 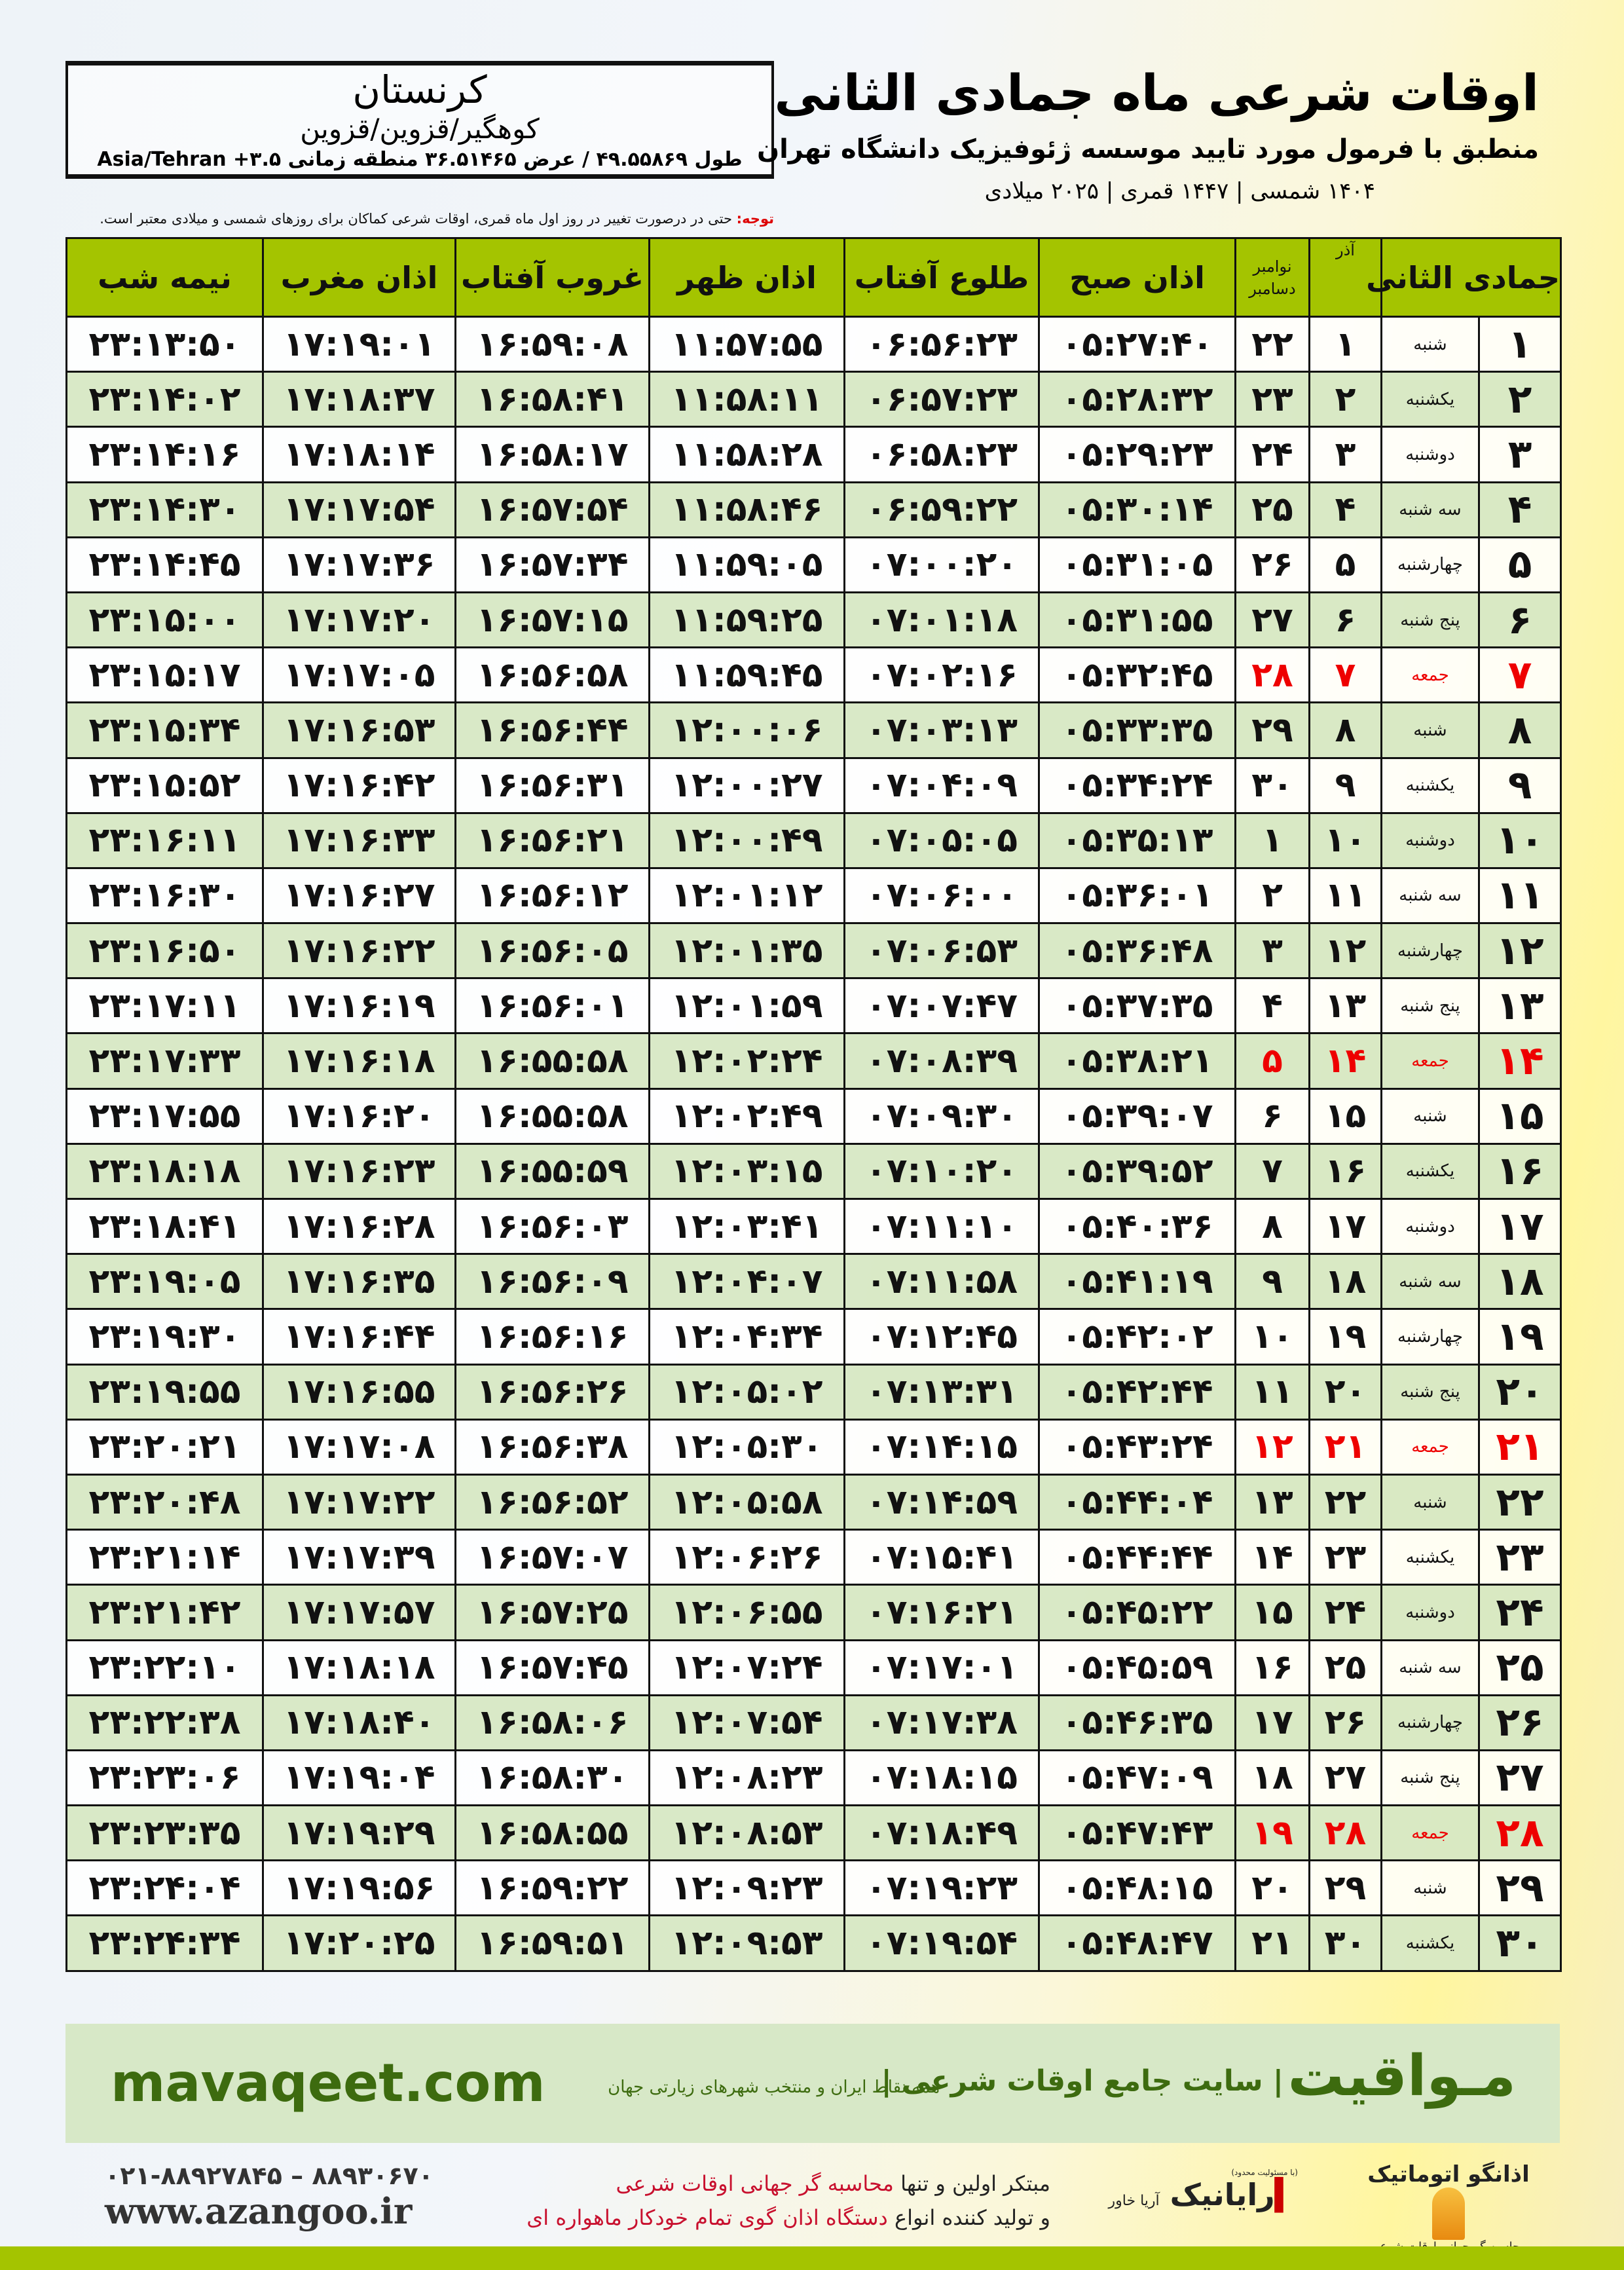 I want to click on dhuhr-time: ۱۲:۰۰:۰۶, so click(x=746, y=730).